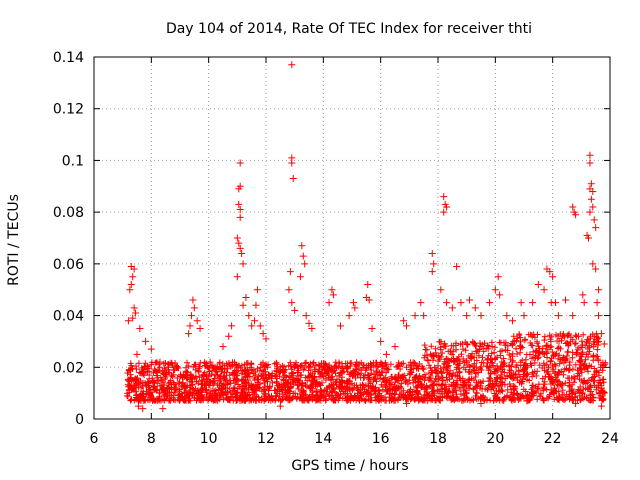 The image size is (640, 480). What do you see at coordinates (79, 420) in the screenshot?
I see `y-tick-label: 0` at bounding box center [79, 420].